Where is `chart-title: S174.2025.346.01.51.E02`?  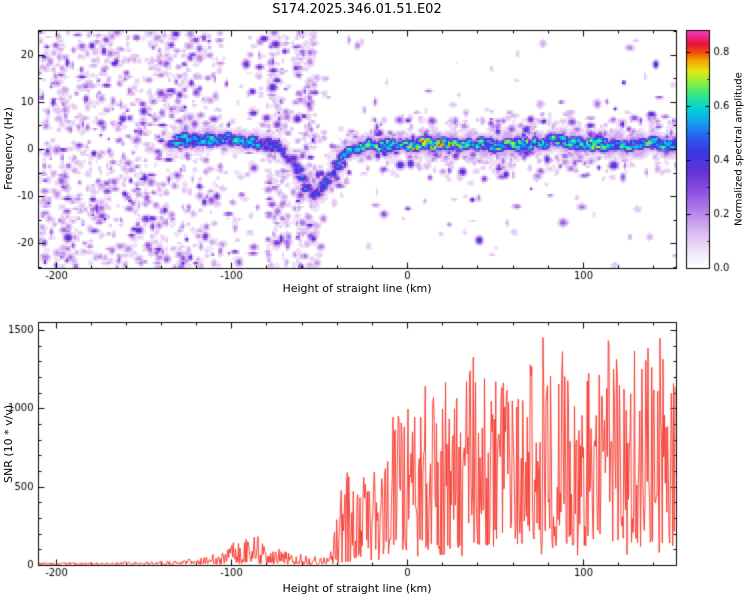 chart-title: S174.2025.346.01.51.E02 is located at coordinates (357, 9).